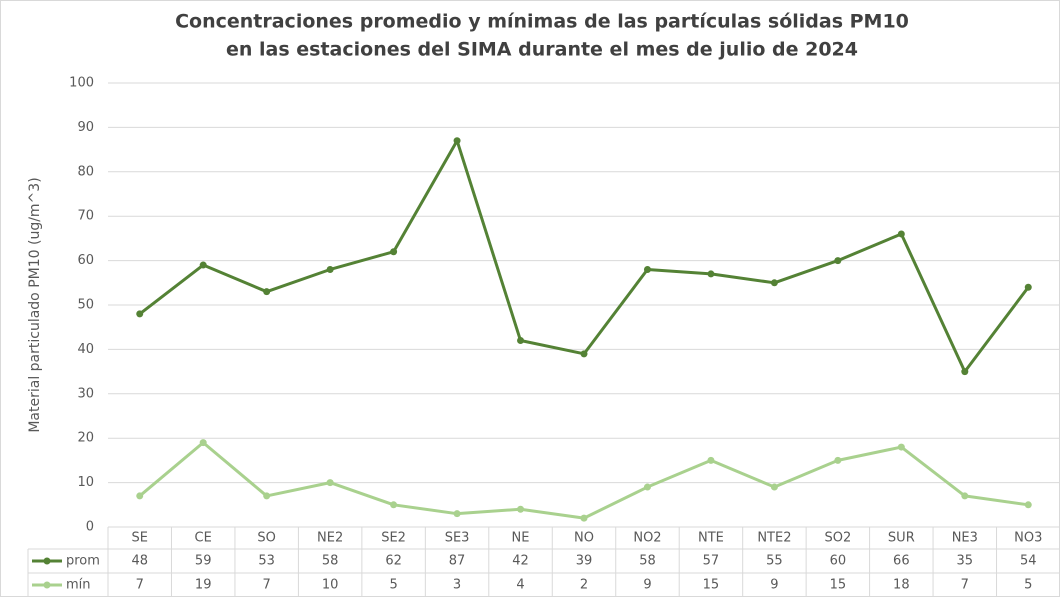 The width and height of the screenshot is (1060, 597). I want to click on table-value: 60, so click(838, 561).